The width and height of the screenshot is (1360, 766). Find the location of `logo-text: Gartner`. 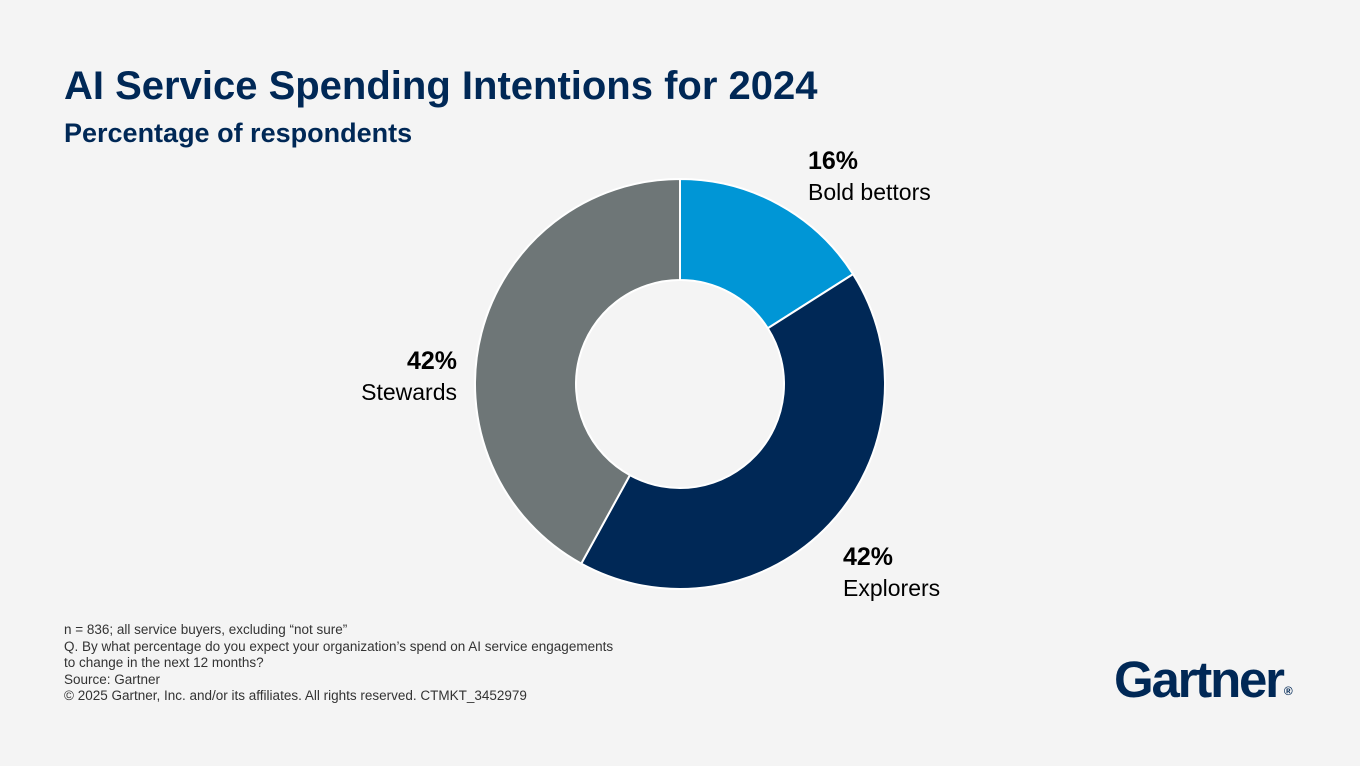

logo-text: Gartner is located at coordinates (1199, 679).